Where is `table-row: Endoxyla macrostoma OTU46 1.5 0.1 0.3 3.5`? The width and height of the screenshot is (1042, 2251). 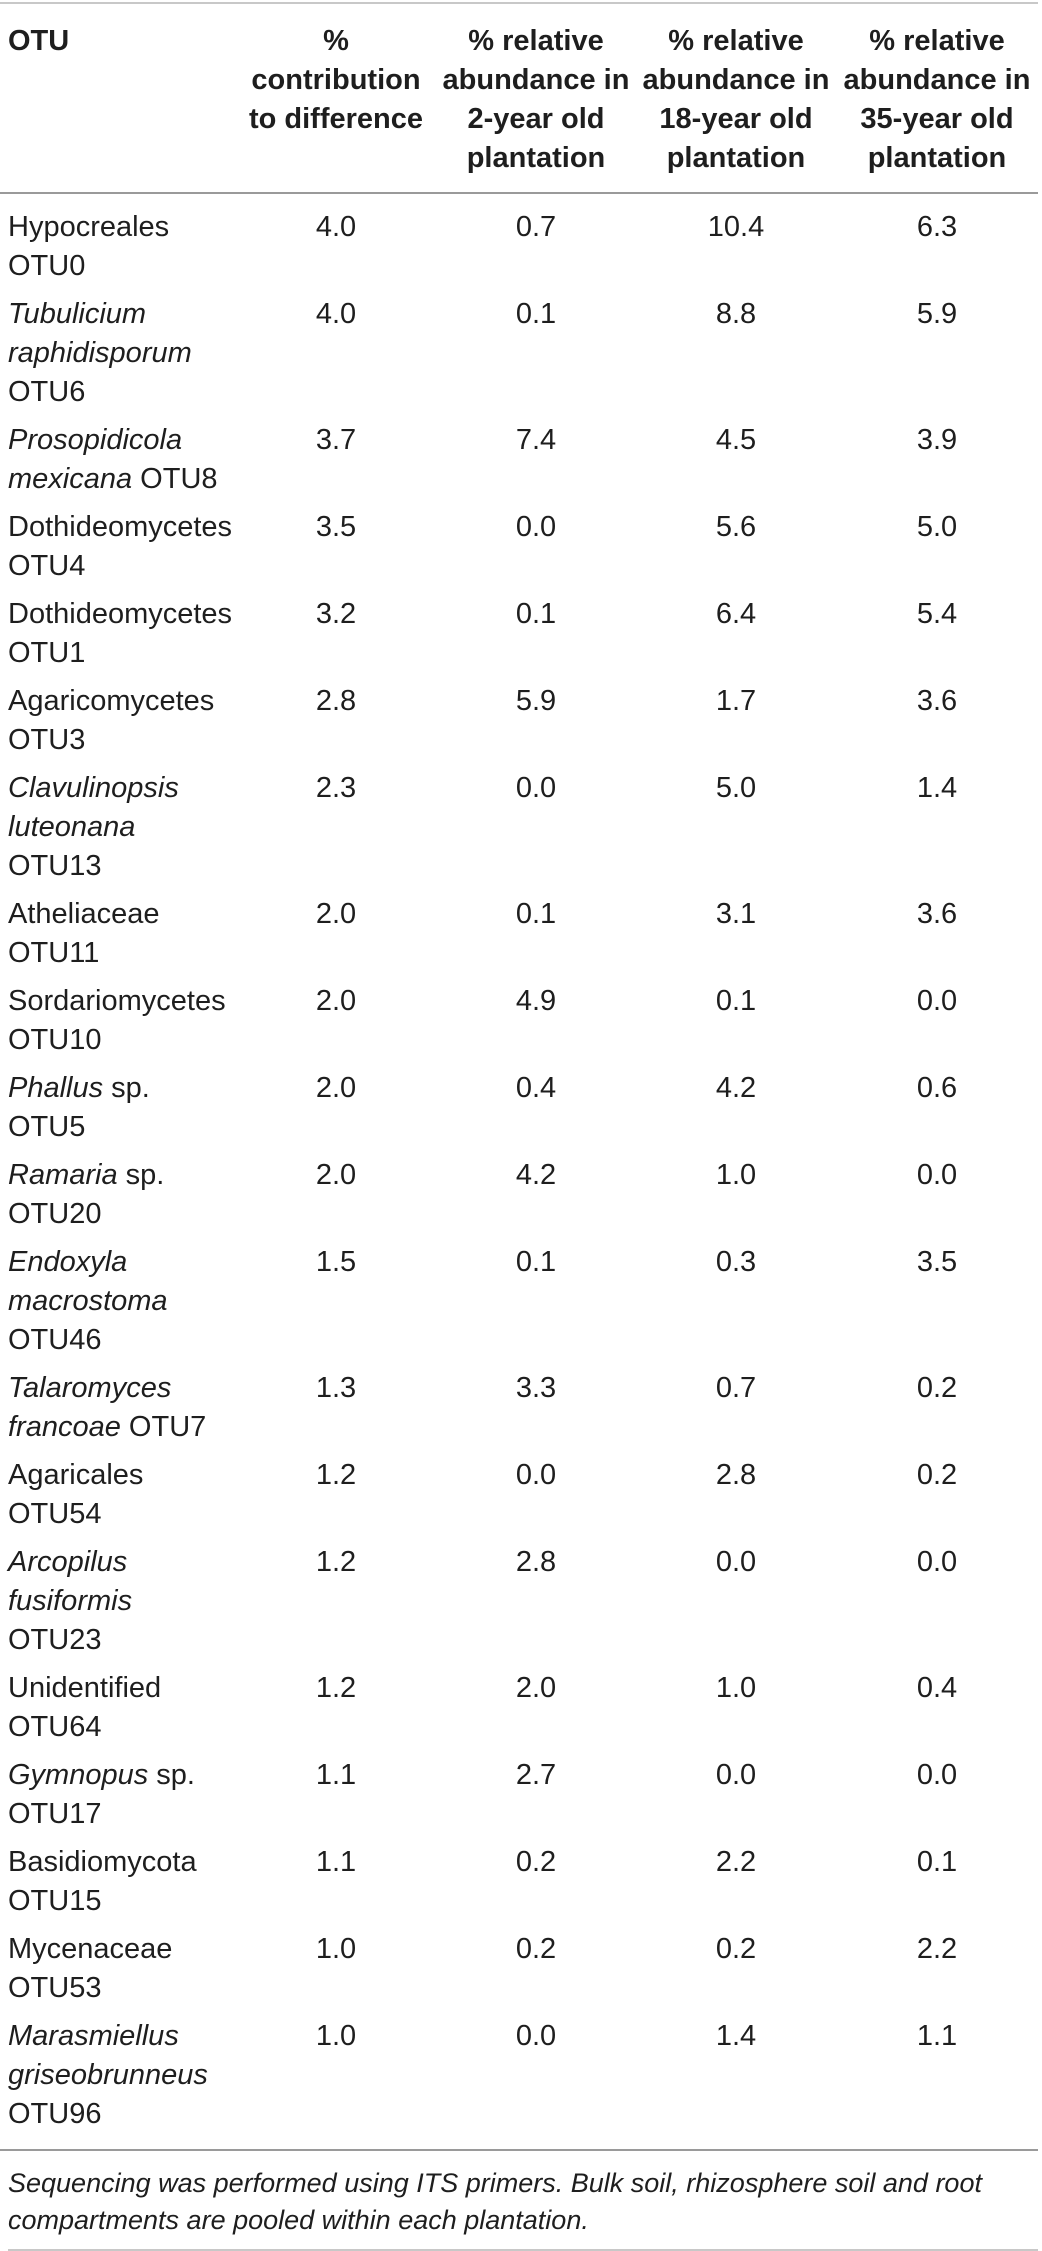
table-row: Endoxyla macrostoma OTU46 1.5 0.1 0.3 3.5 is located at coordinates (519, 1306).